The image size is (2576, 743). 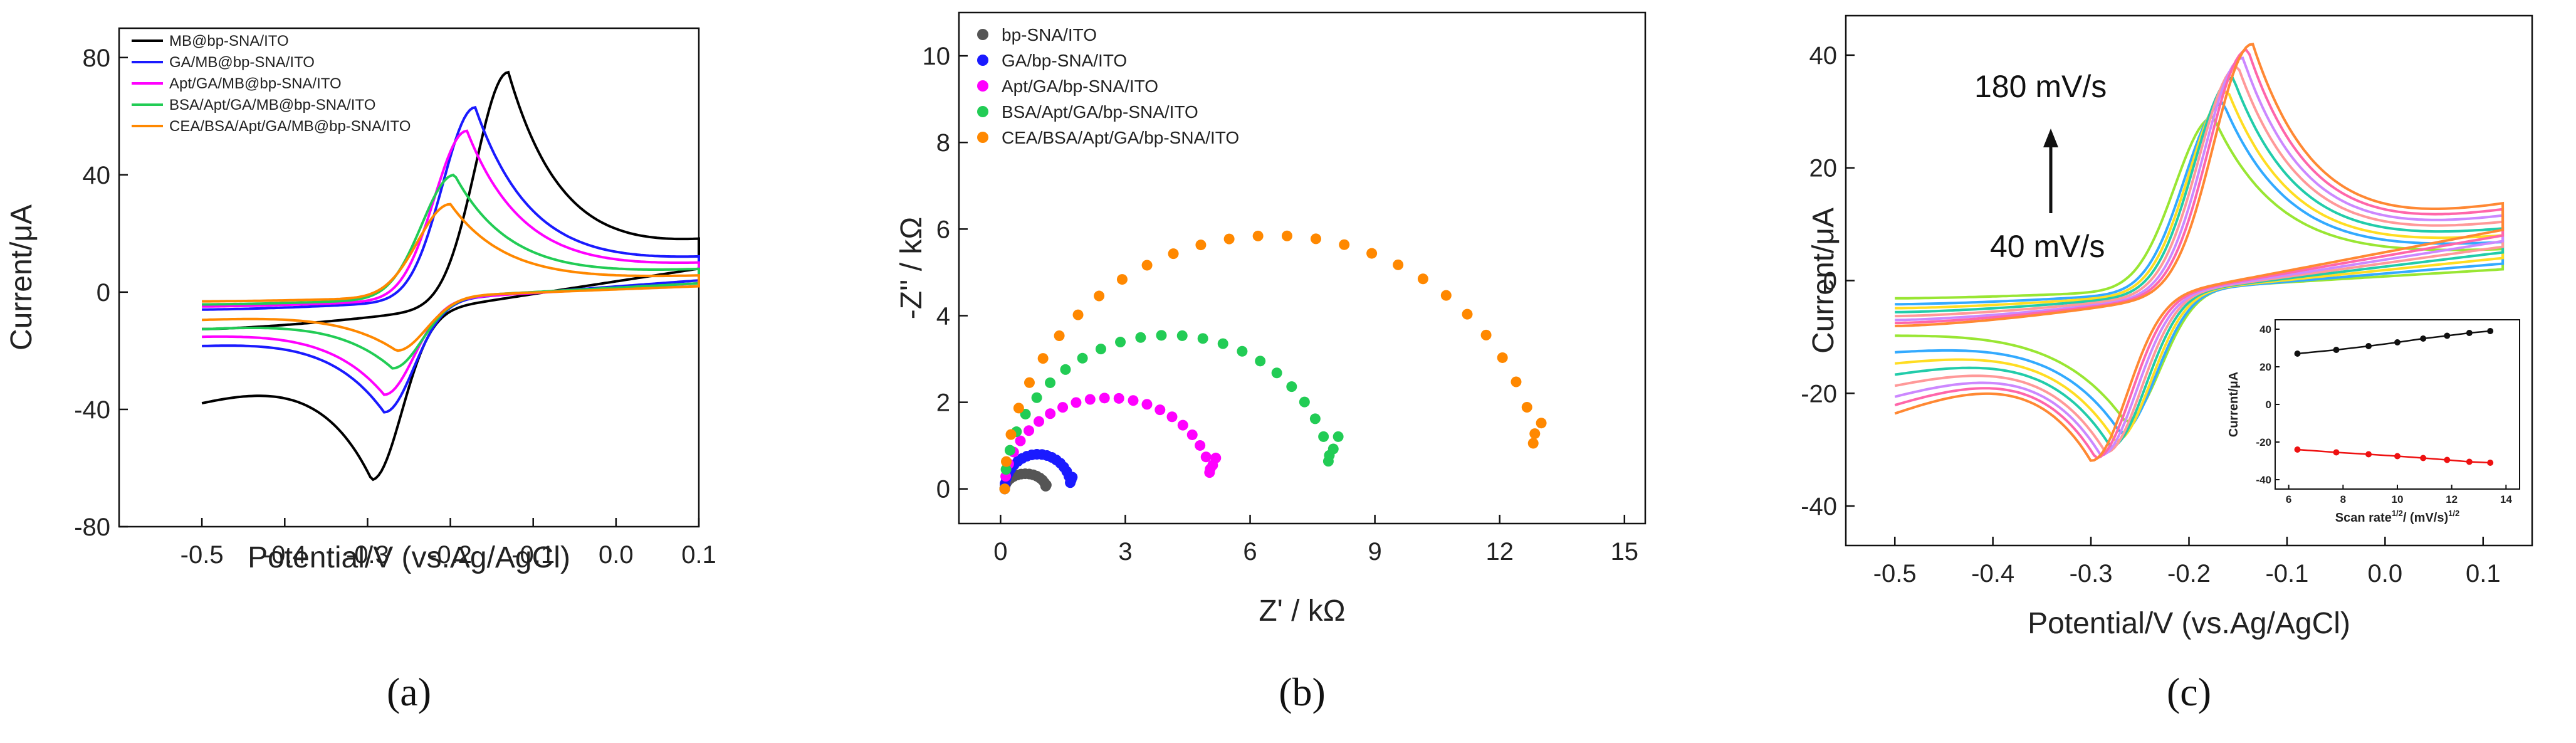 I want to click on x-tick-label: -0.2, so click(x=450, y=555).